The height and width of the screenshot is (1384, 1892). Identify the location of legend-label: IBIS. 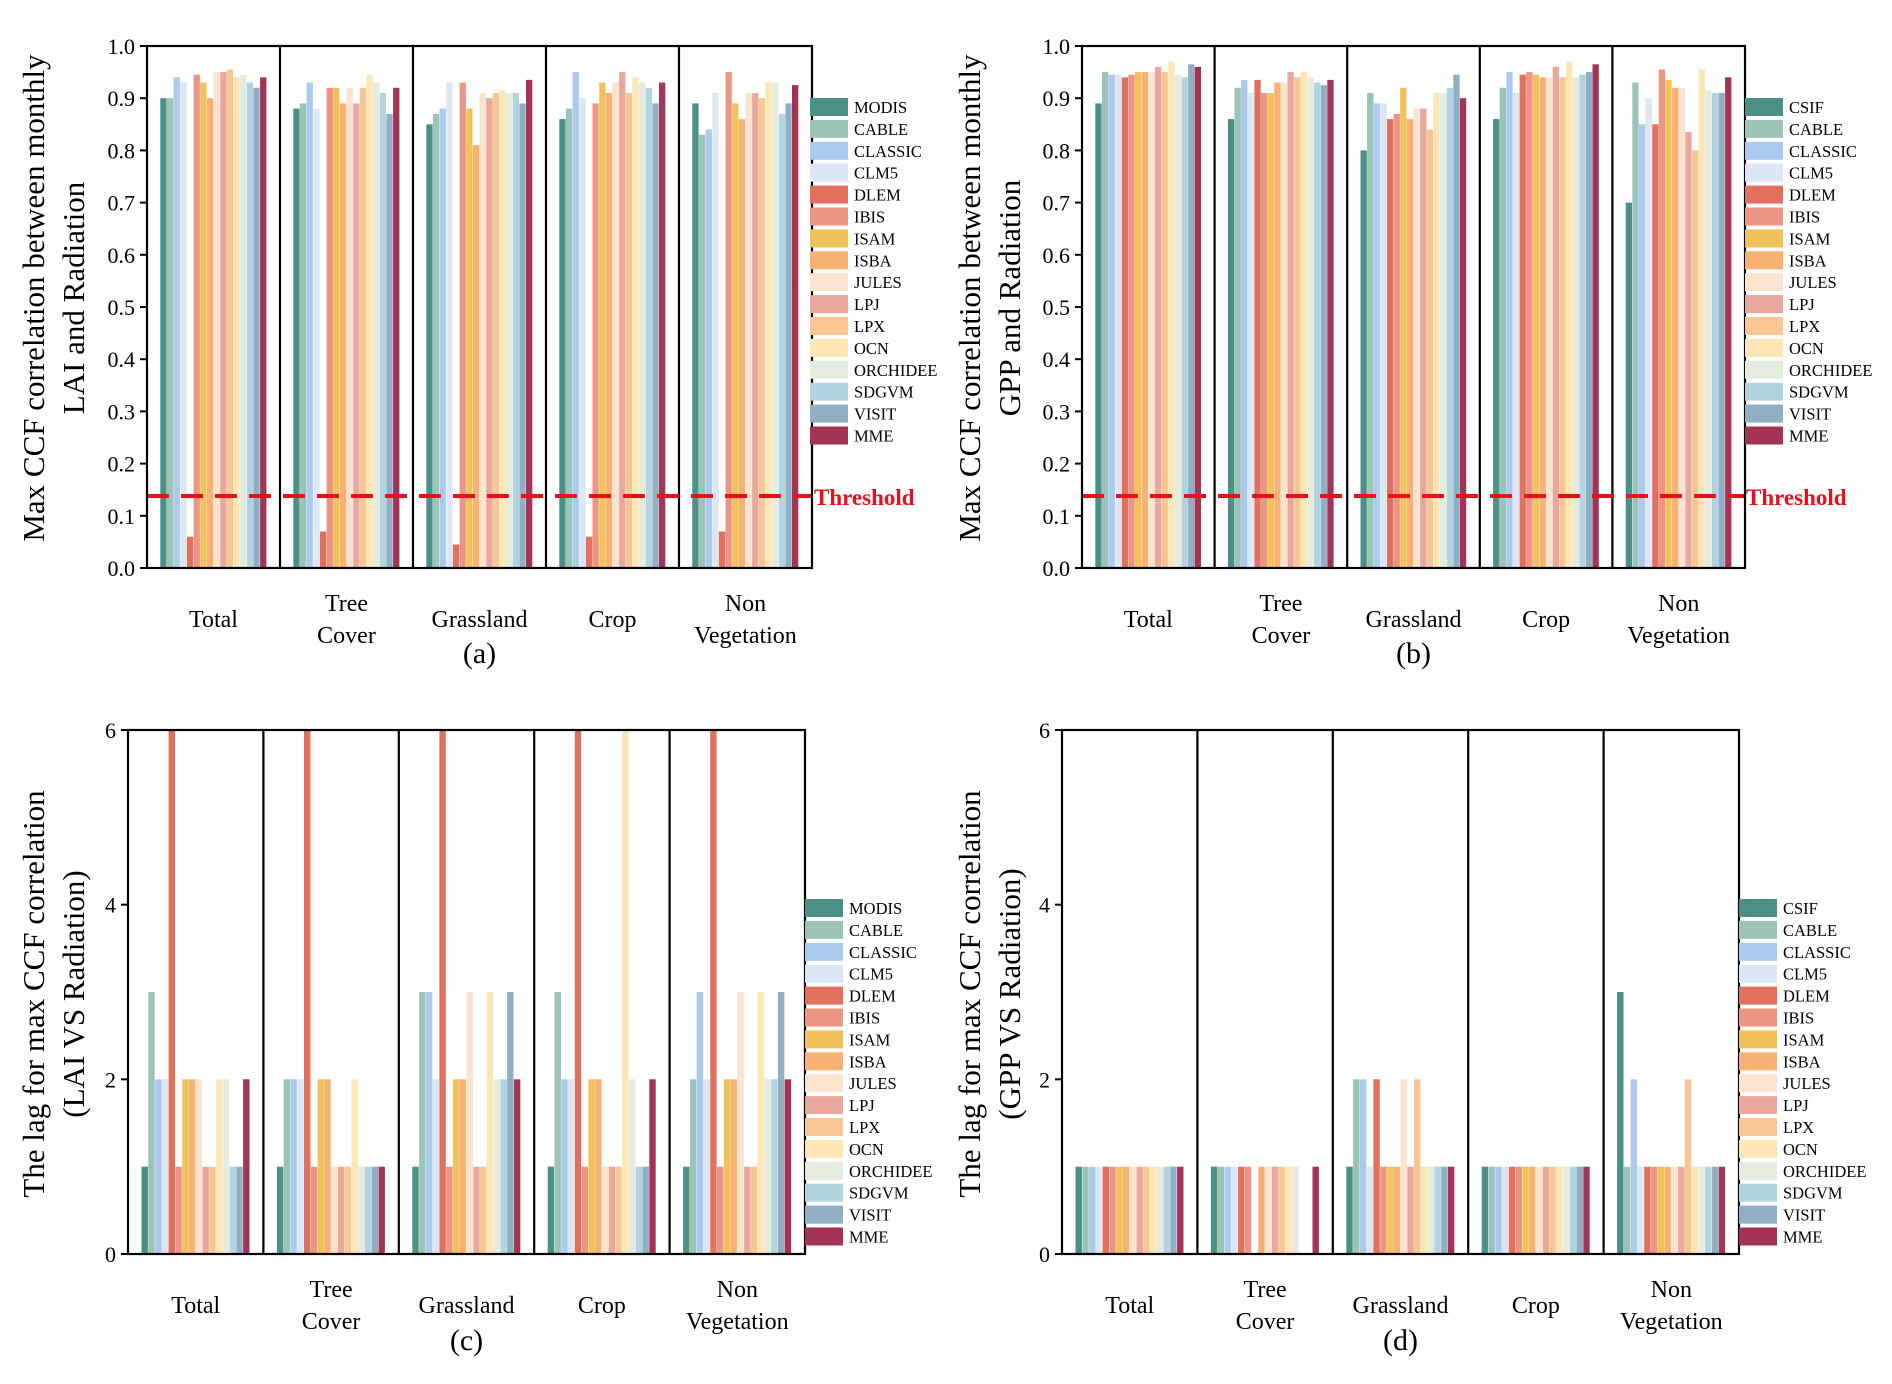
(869, 217).